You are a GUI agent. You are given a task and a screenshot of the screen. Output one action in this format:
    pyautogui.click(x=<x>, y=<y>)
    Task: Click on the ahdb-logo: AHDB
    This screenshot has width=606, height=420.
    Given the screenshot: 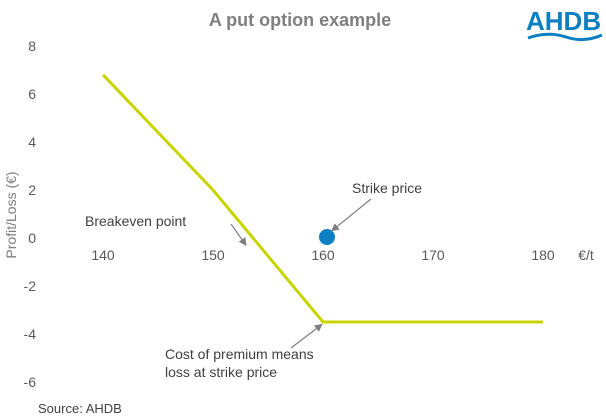 What is the action you would take?
    pyautogui.click(x=564, y=24)
    